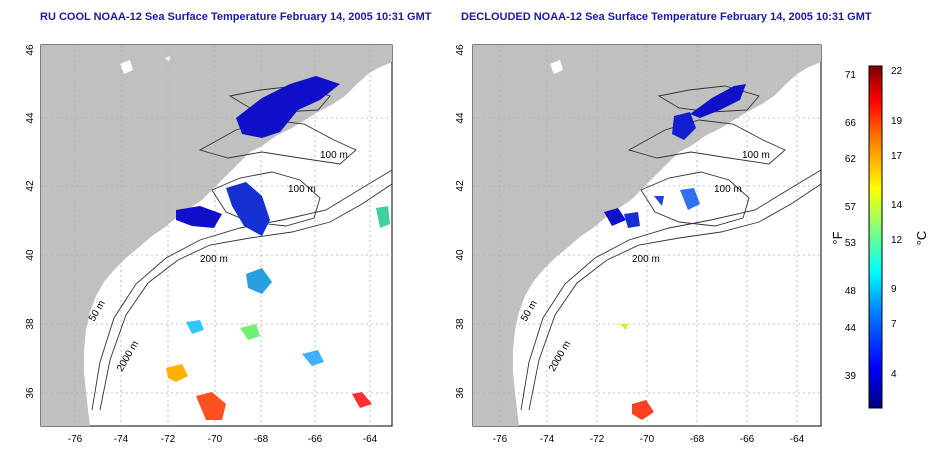  Describe the element at coordinates (121, 439) in the screenshot. I see `left-x-tick-74: -74` at that location.